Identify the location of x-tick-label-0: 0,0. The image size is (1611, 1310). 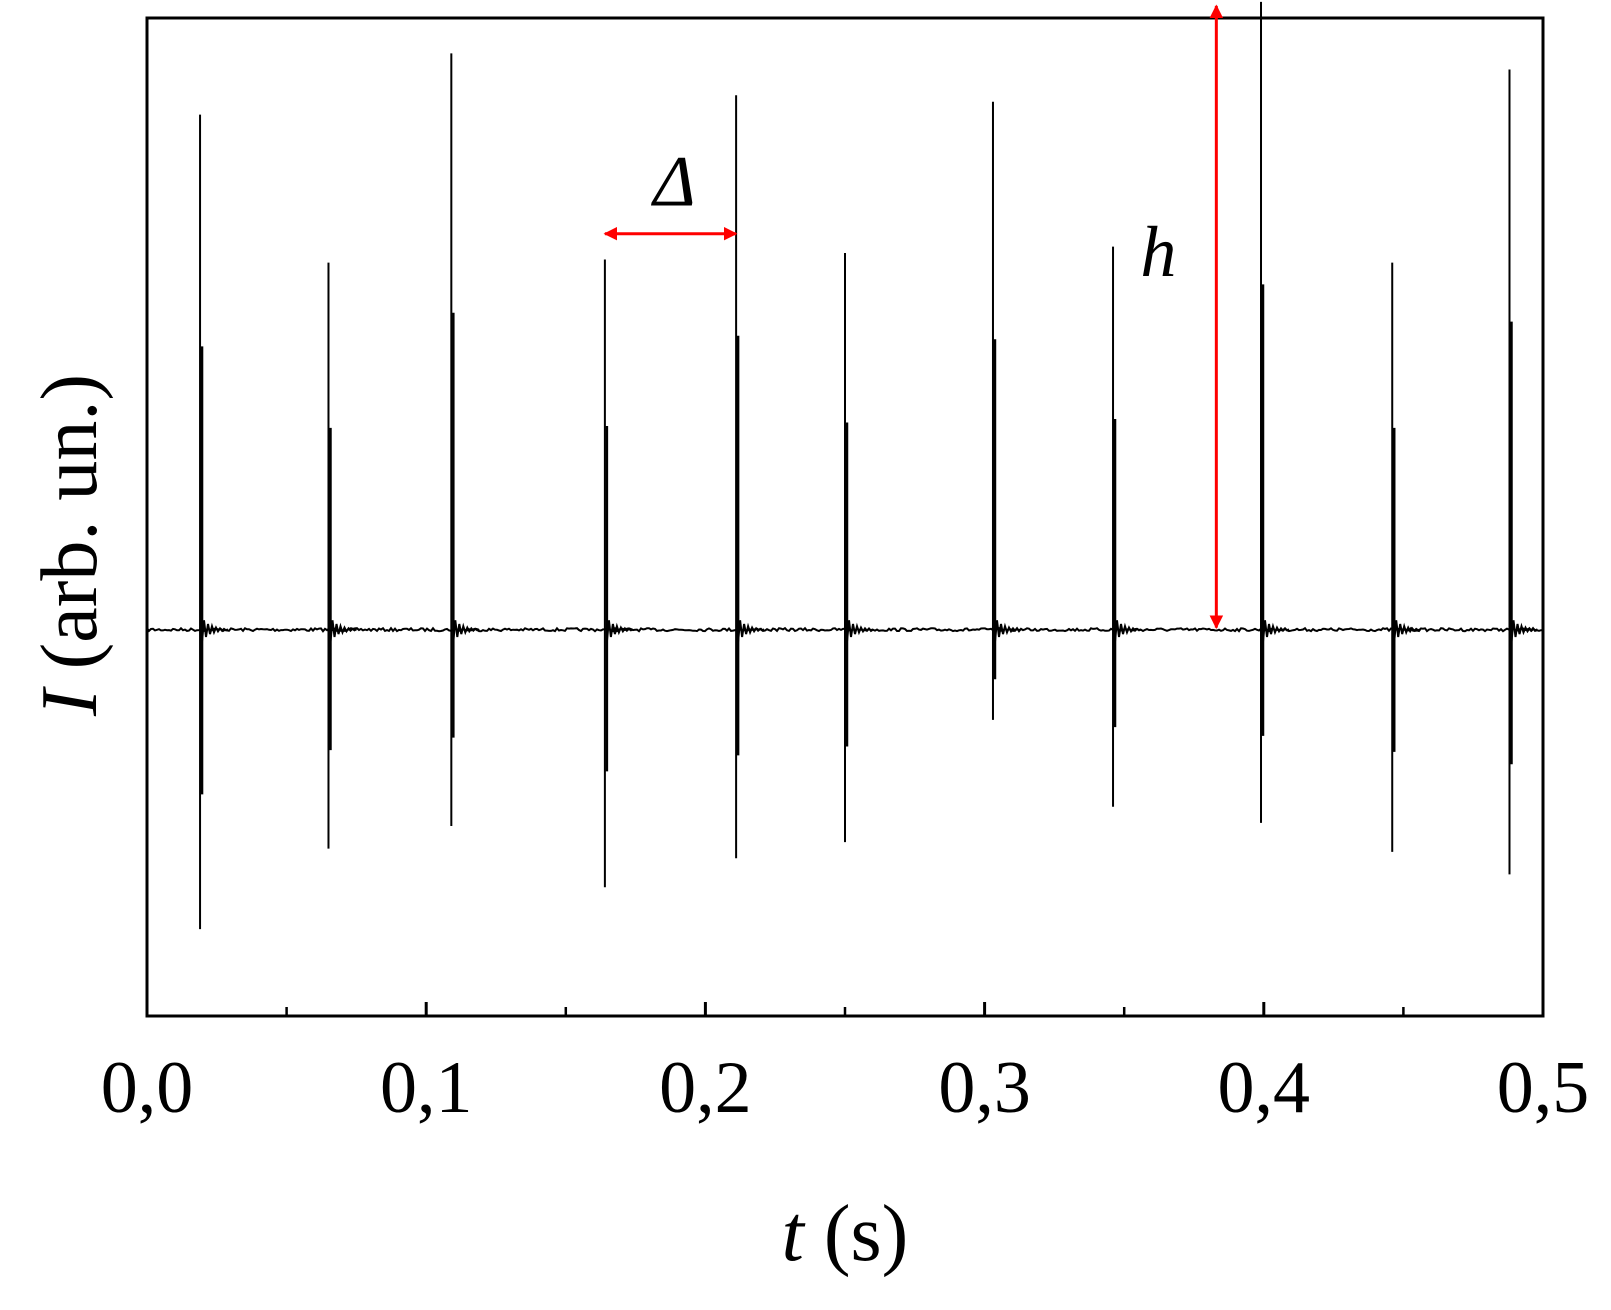
(147, 1088).